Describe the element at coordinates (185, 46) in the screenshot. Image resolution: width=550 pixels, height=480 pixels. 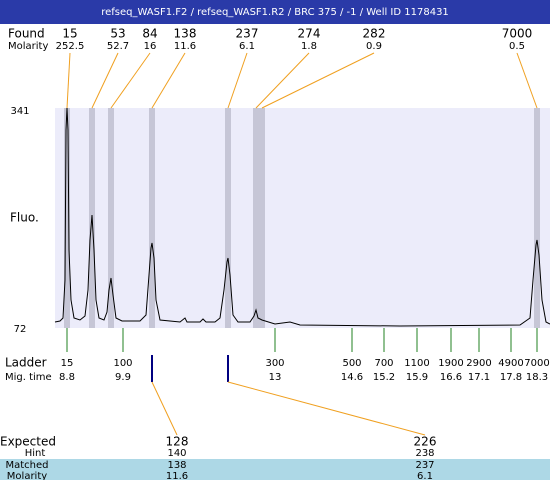
I see `found-molarity: 11.6` at that location.